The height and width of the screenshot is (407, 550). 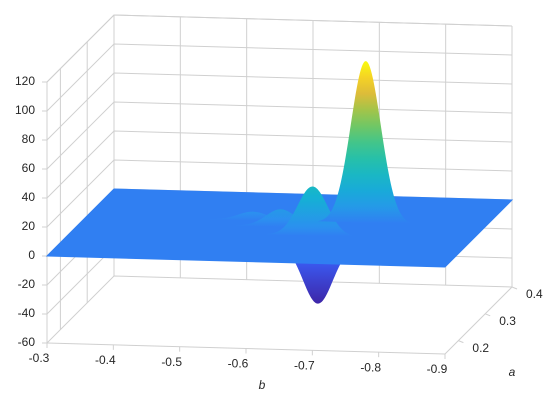 I want to click on x-tick-label: -0.4, so click(x=105, y=360).